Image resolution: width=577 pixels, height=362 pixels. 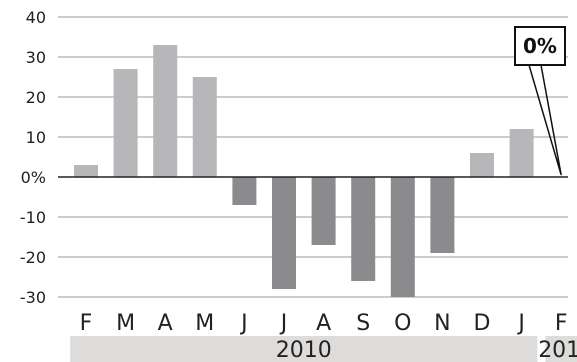 I want to click on y-tick-label: -20, so click(x=33, y=257).